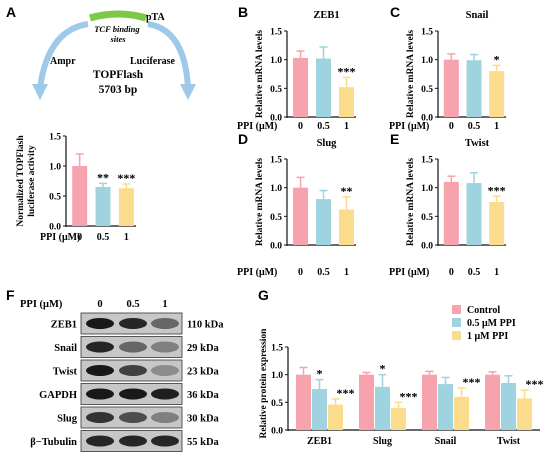  I want to click on chart-g-significance: ***, so click(346, 393).